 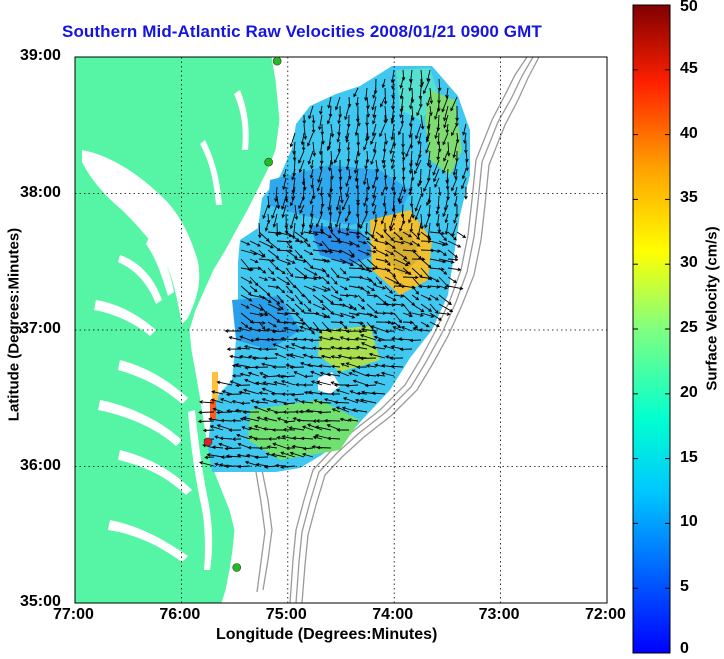 What do you see at coordinates (651, 329) in the screenshot?
I see `colorbar` at bounding box center [651, 329].